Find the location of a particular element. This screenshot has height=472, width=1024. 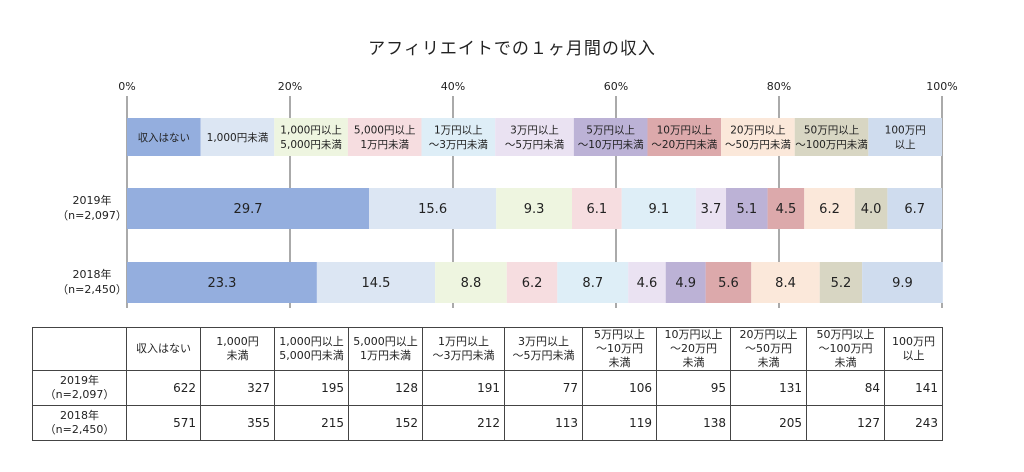

legend-label: 3万円以上～5万円未満 is located at coordinates (535, 138).